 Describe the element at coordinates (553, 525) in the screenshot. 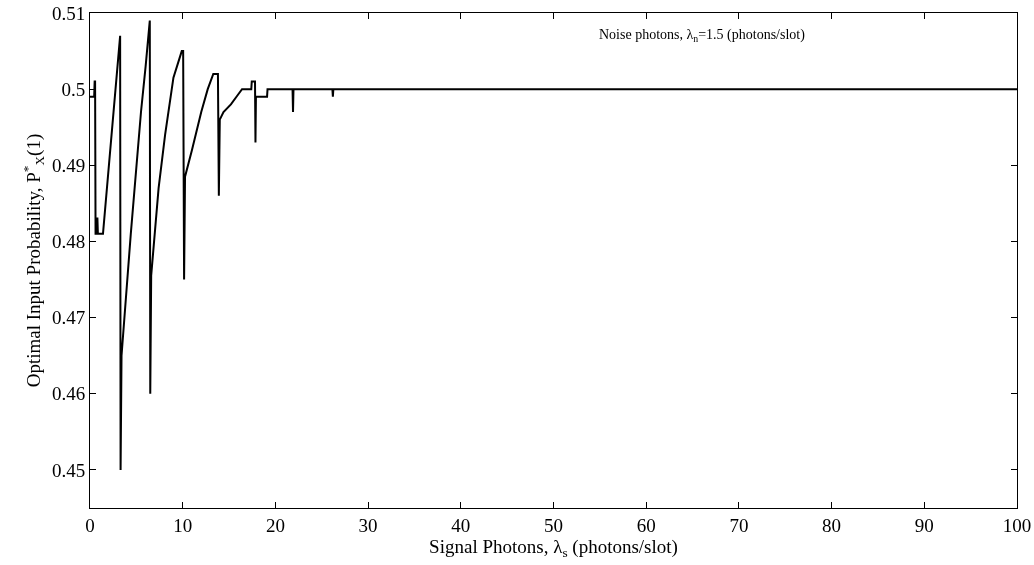

I see `x-tick-label: 50` at that location.